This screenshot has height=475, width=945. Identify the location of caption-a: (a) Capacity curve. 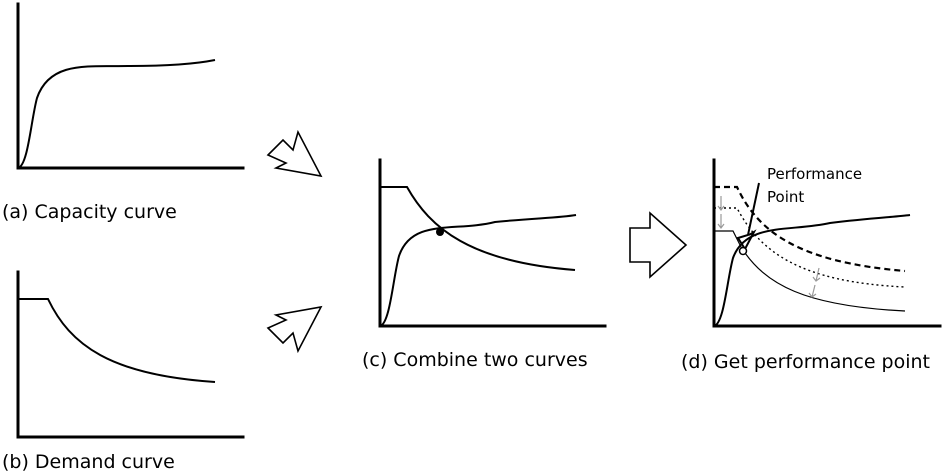
(89, 212).